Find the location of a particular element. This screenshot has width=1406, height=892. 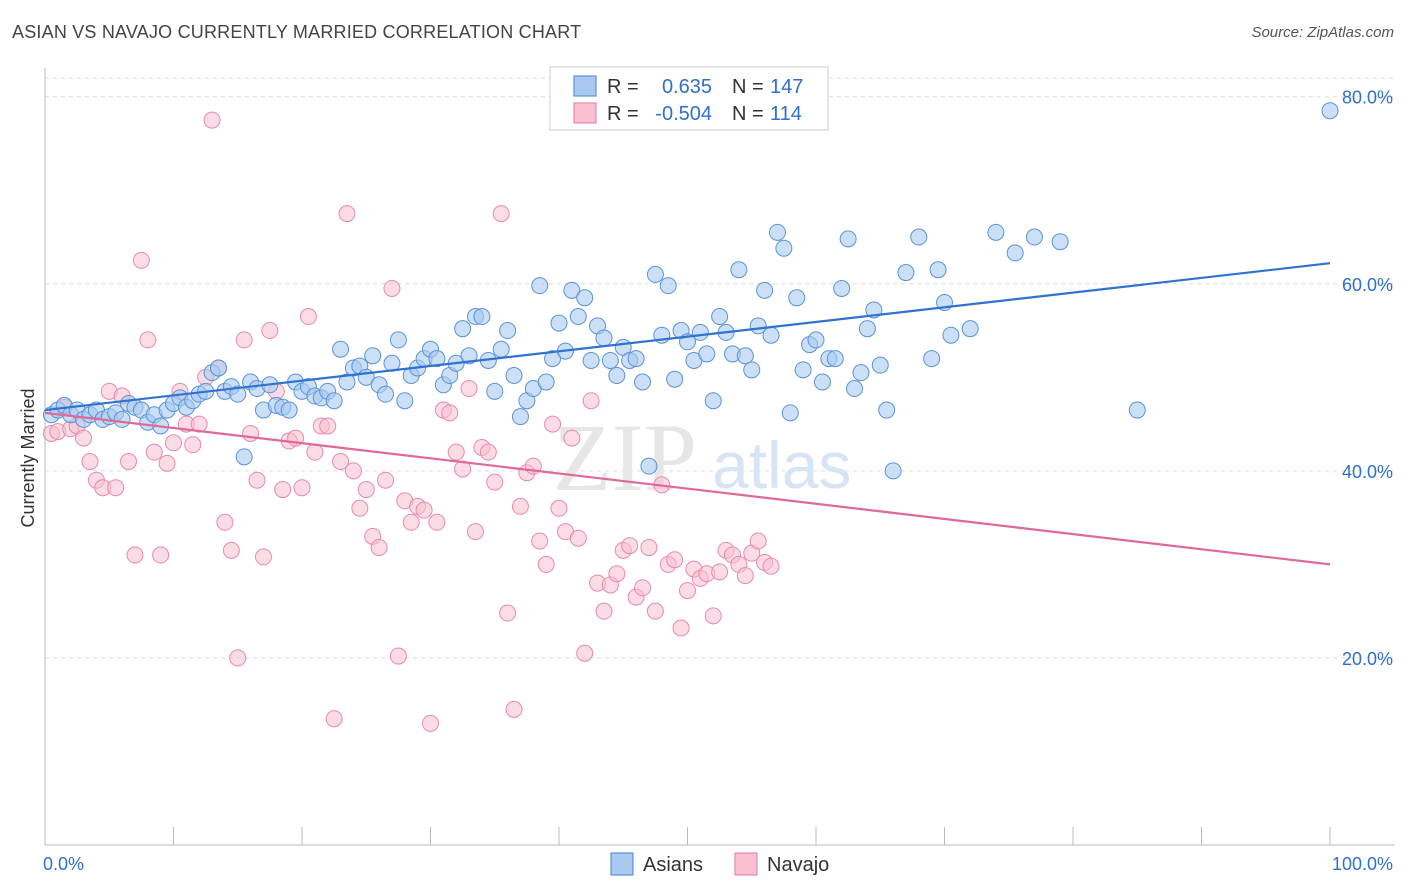

series-legend: Asians Navajo is located at coordinates (719, 864).